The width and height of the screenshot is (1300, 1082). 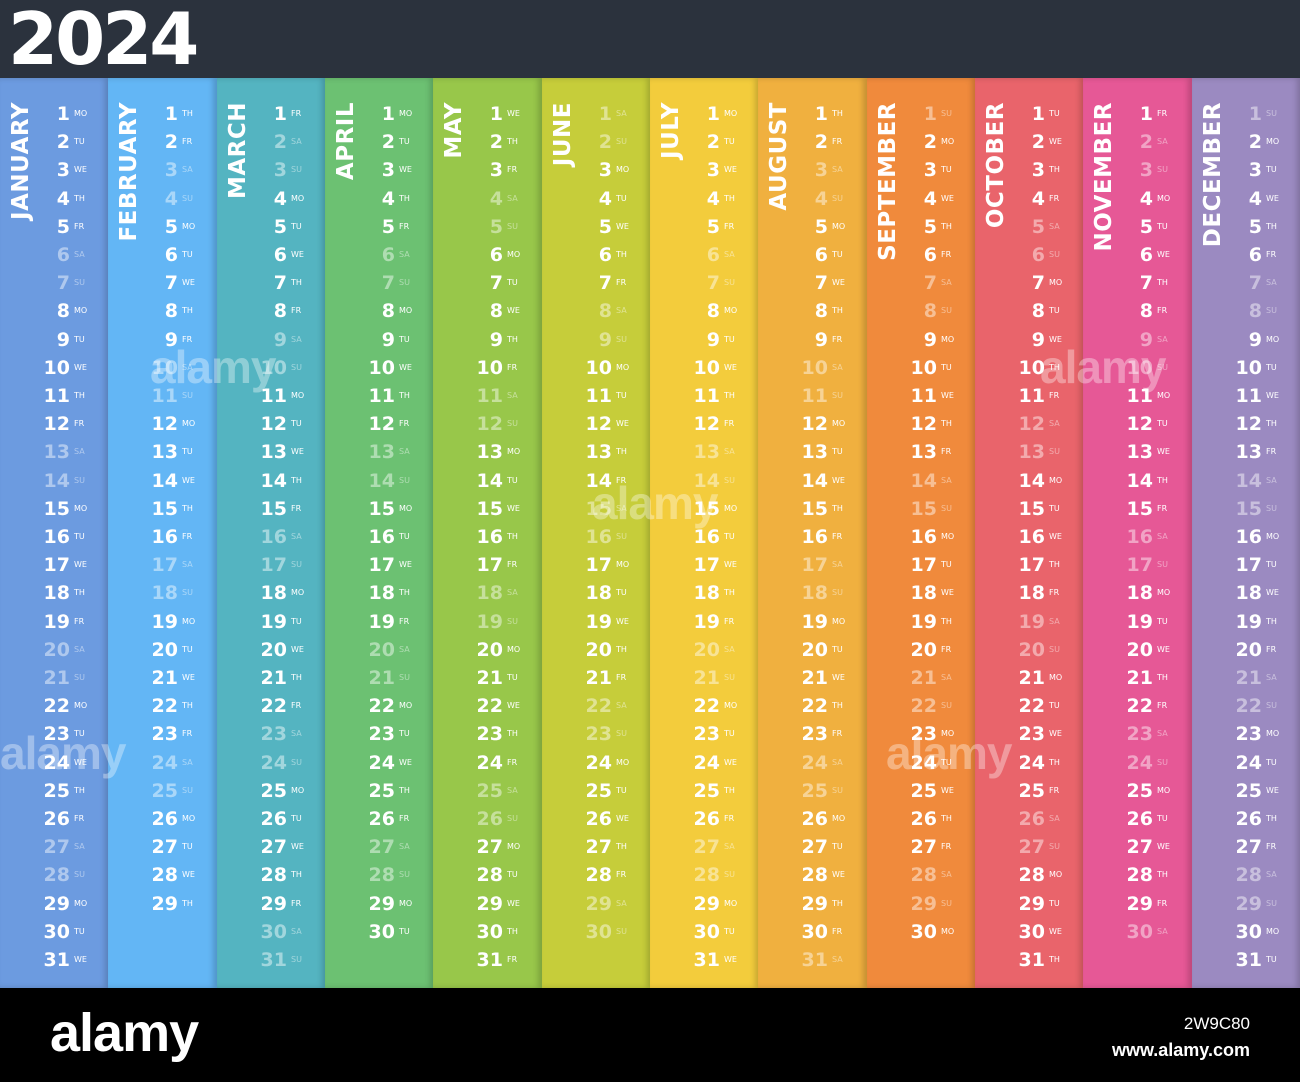 I want to click on day-number: 15, so click(x=489, y=508).